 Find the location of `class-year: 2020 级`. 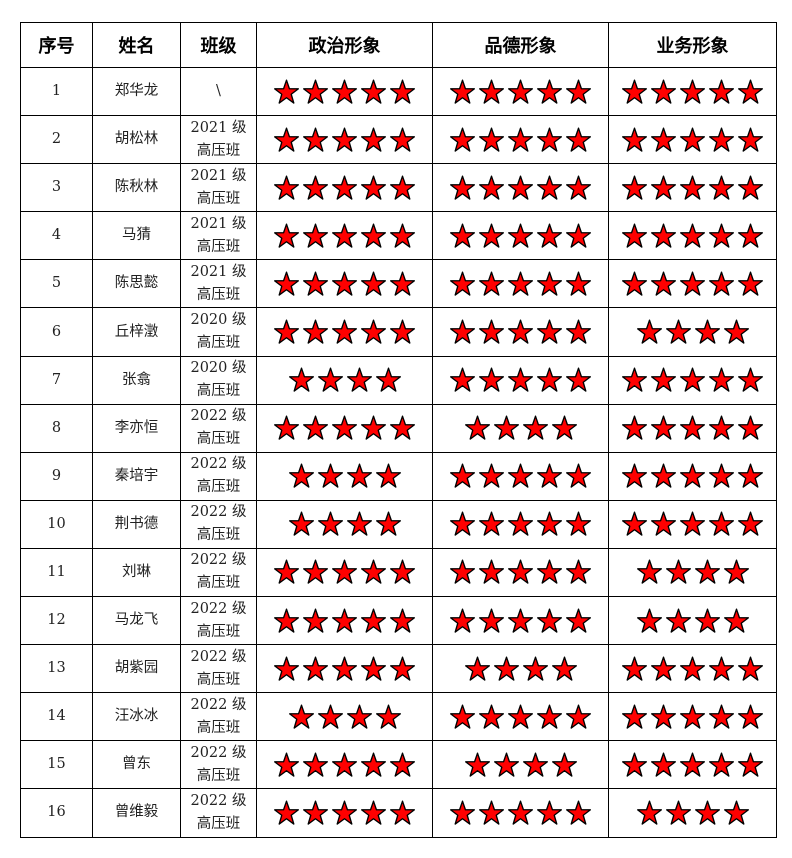

class-year: 2020 级 is located at coordinates (218, 368).